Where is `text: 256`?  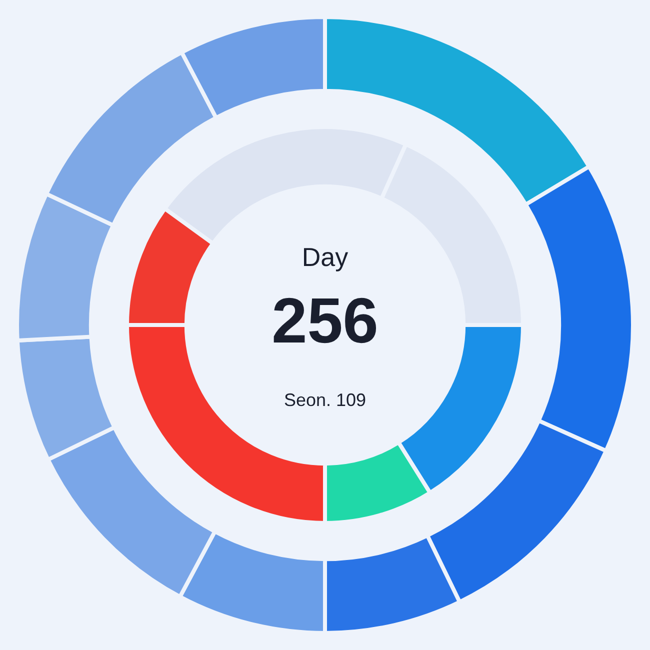 text: 256 is located at coordinates (325, 320).